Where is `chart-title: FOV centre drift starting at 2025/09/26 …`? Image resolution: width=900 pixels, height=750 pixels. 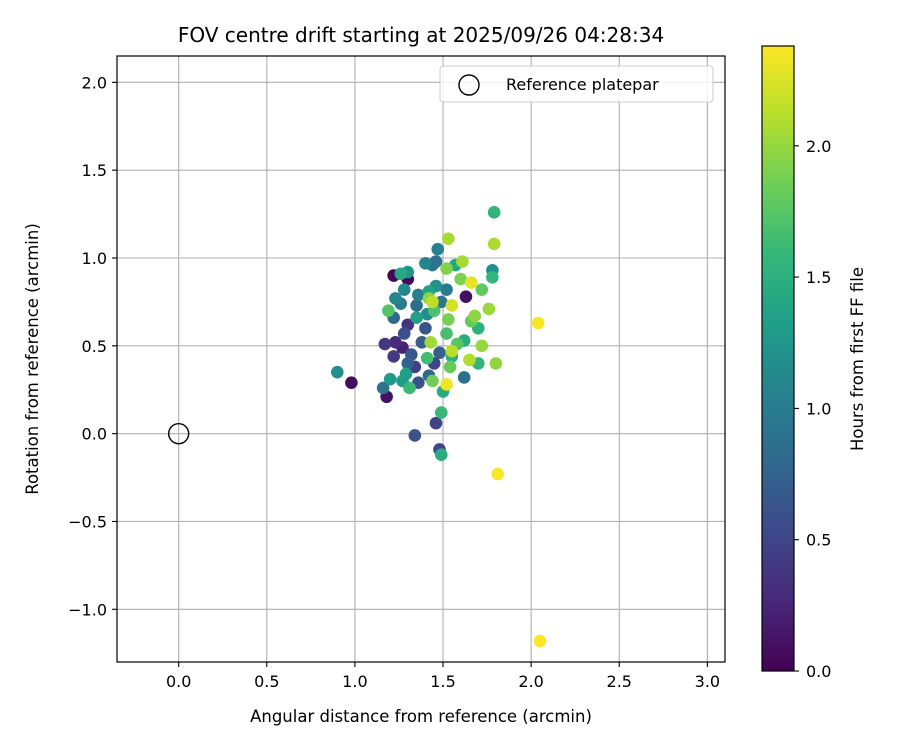 chart-title: FOV centre drift starting at 2025/09/26 … is located at coordinates (421, 35).